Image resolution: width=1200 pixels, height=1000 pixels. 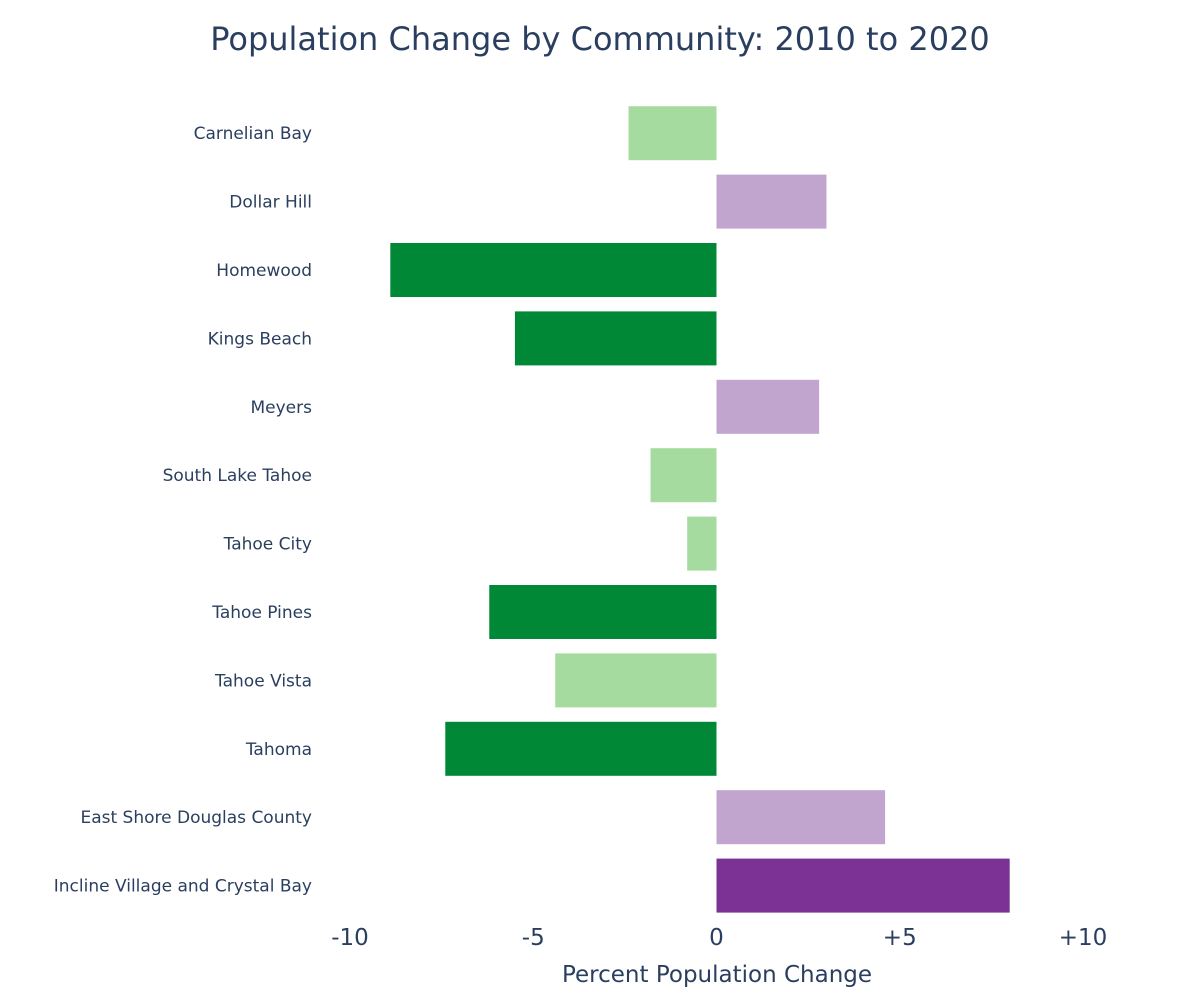 What do you see at coordinates (237, 476) in the screenshot?
I see `category-label-south-lake-tahoe: South Lake Tahoe` at bounding box center [237, 476].